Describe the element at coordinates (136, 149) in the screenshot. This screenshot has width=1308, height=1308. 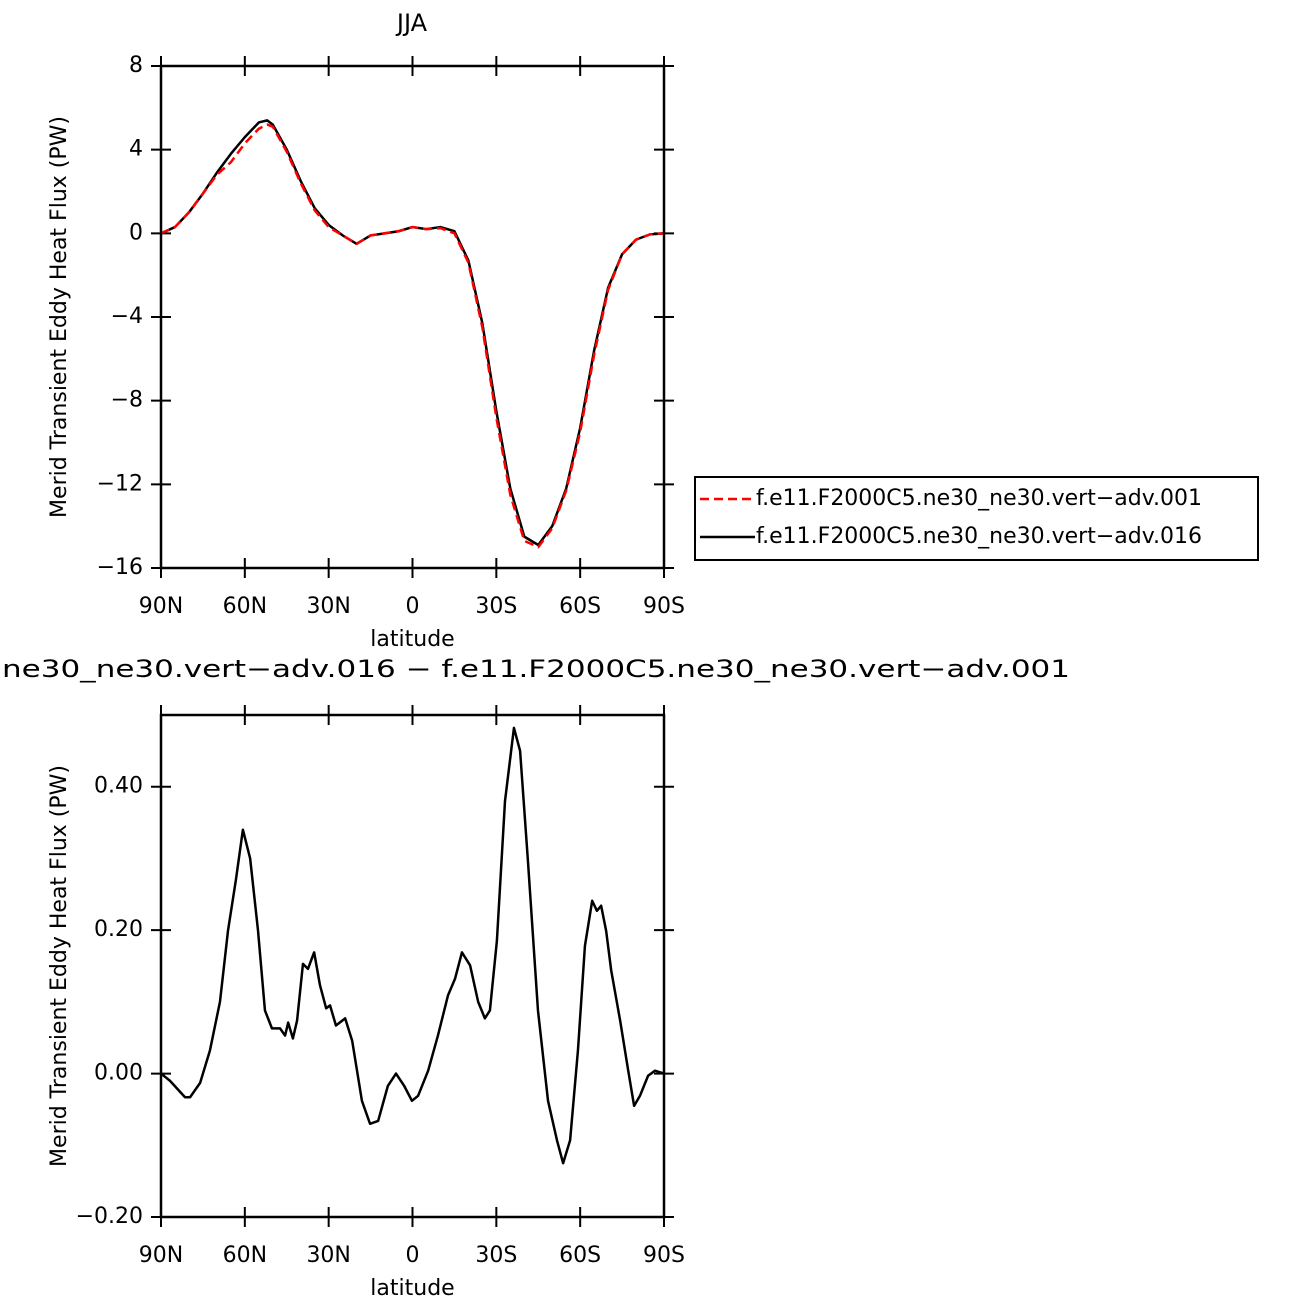
I see `y-tick-label: 4` at that location.